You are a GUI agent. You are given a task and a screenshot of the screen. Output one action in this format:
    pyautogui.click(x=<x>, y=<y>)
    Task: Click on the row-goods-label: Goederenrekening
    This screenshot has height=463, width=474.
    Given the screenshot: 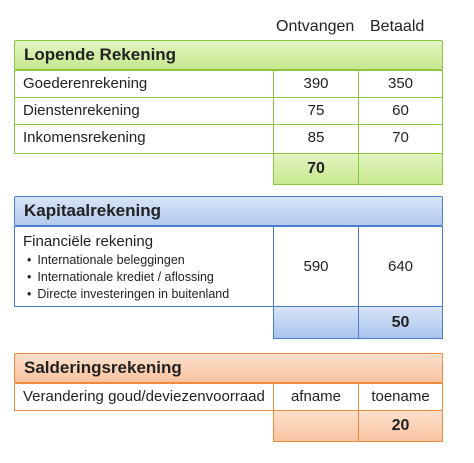 What is the action you would take?
    pyautogui.click(x=144, y=84)
    